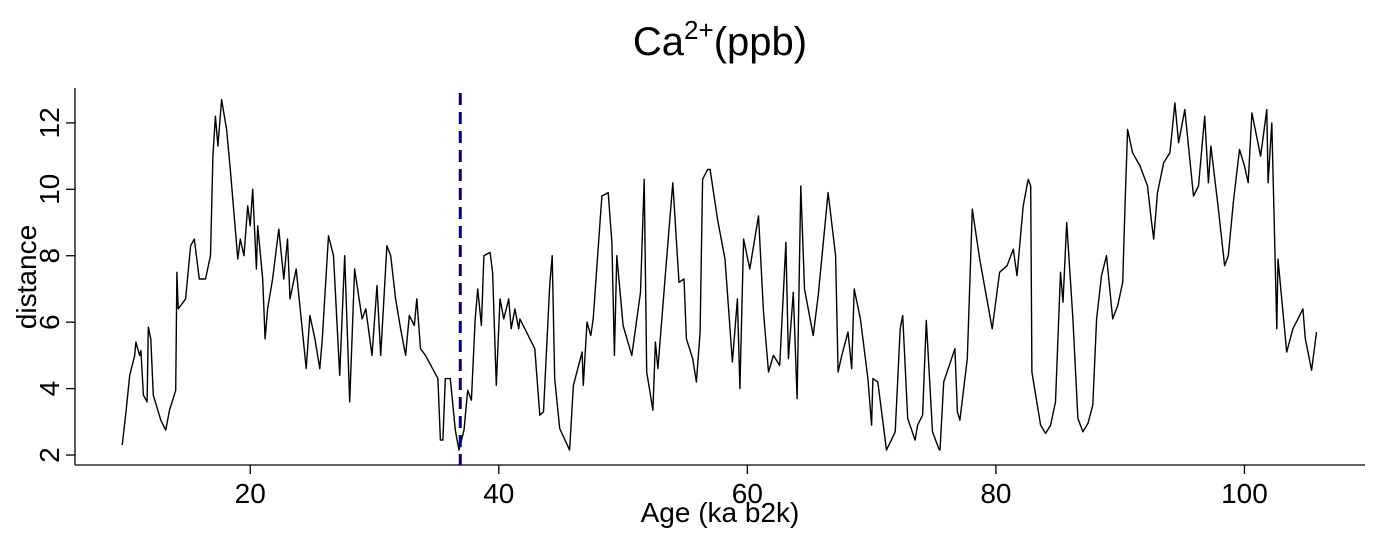 The height and width of the screenshot is (539, 1379). Describe the element at coordinates (49, 455) in the screenshot. I see `y-tick-label: 2` at that location.